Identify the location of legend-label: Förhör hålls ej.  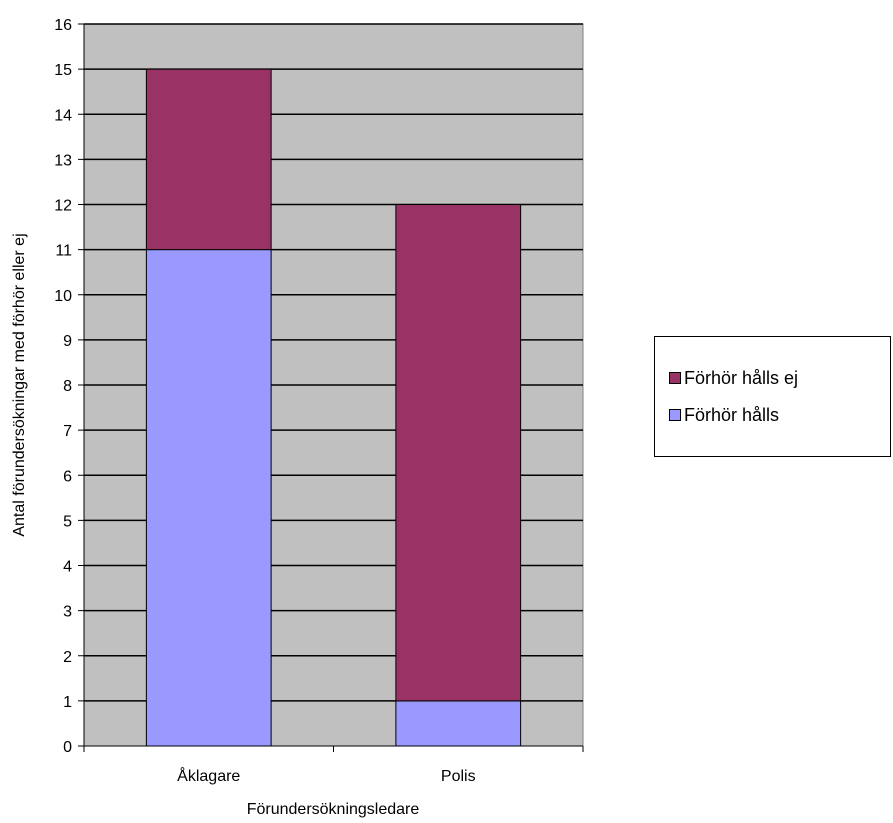
(741, 377).